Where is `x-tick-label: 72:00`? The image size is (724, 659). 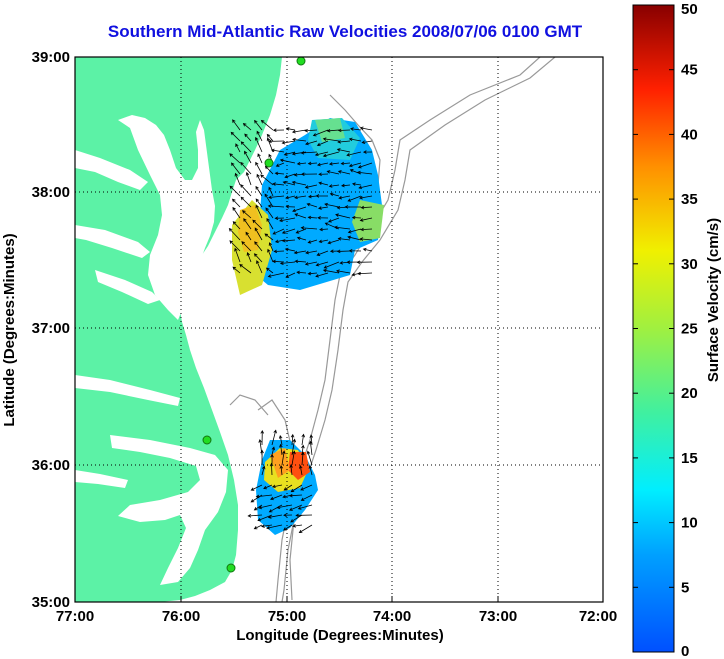
x-tick-label: 72:00 is located at coordinates (598, 616).